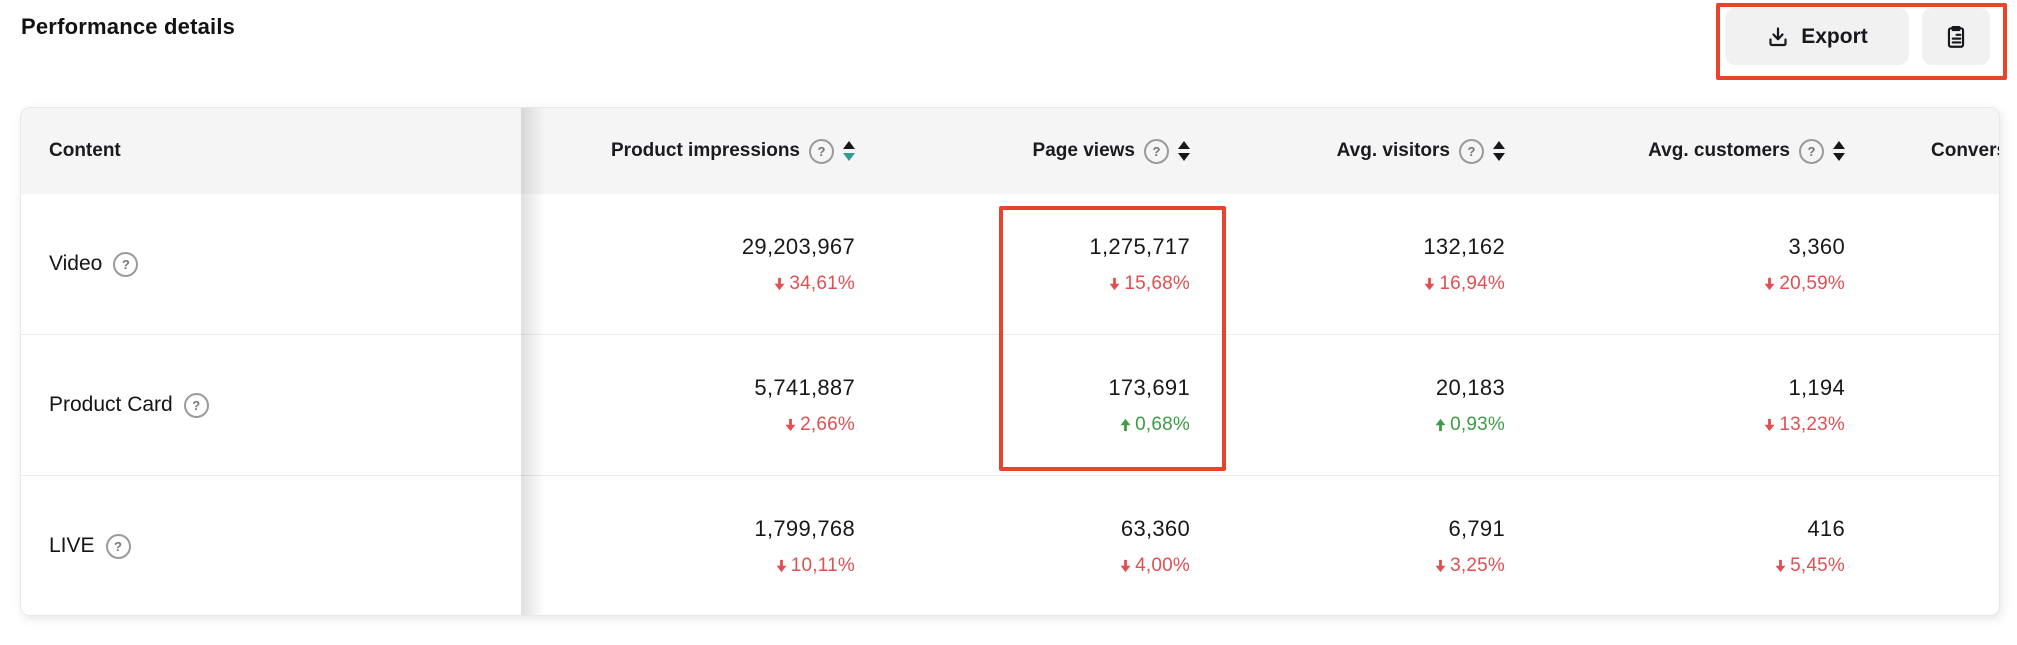 The height and width of the screenshot is (645, 2017). Describe the element at coordinates (705, 150) in the screenshot. I see `column-label: Product impressions` at that location.